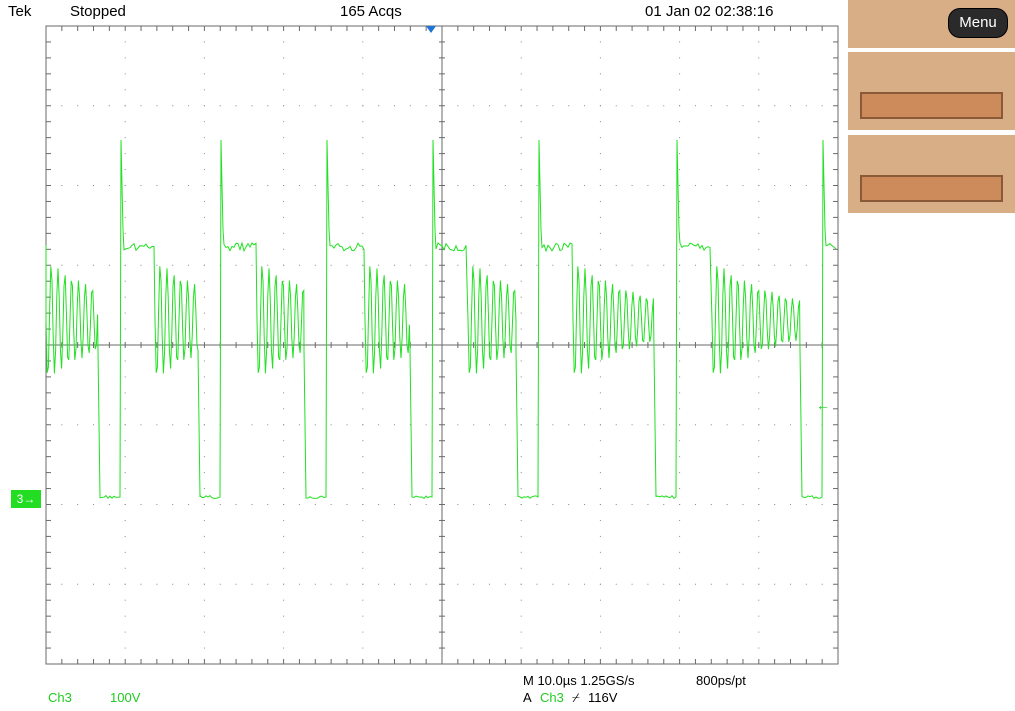  Describe the element at coordinates (978, 23) in the screenshot. I see `menu-button: Menu` at that location.